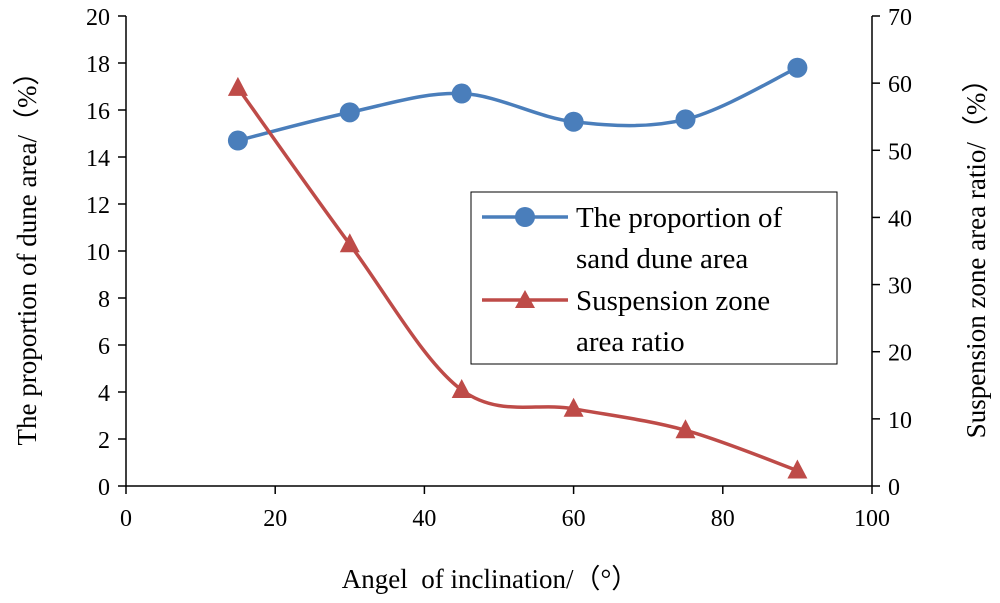 The height and width of the screenshot is (603, 1000). What do you see at coordinates (900, 287) in the screenshot?
I see `y-right-tick-label: 30` at bounding box center [900, 287].